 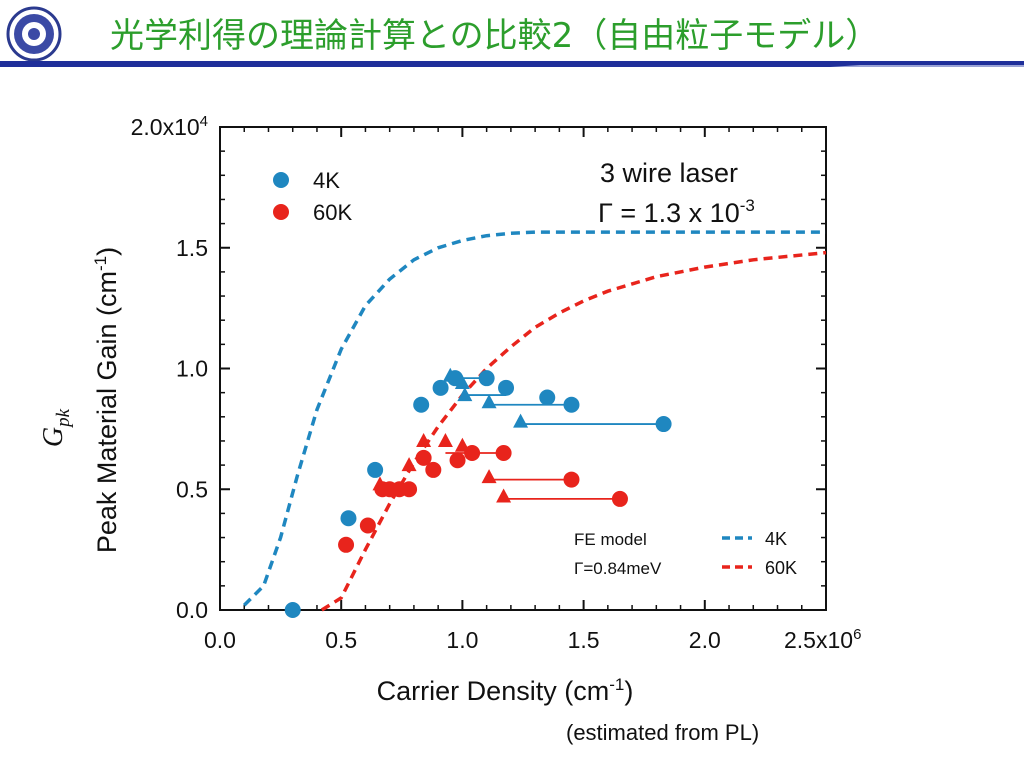 What do you see at coordinates (776, 539) in the screenshot?
I see `legend-line-label-4K: 4K` at bounding box center [776, 539].